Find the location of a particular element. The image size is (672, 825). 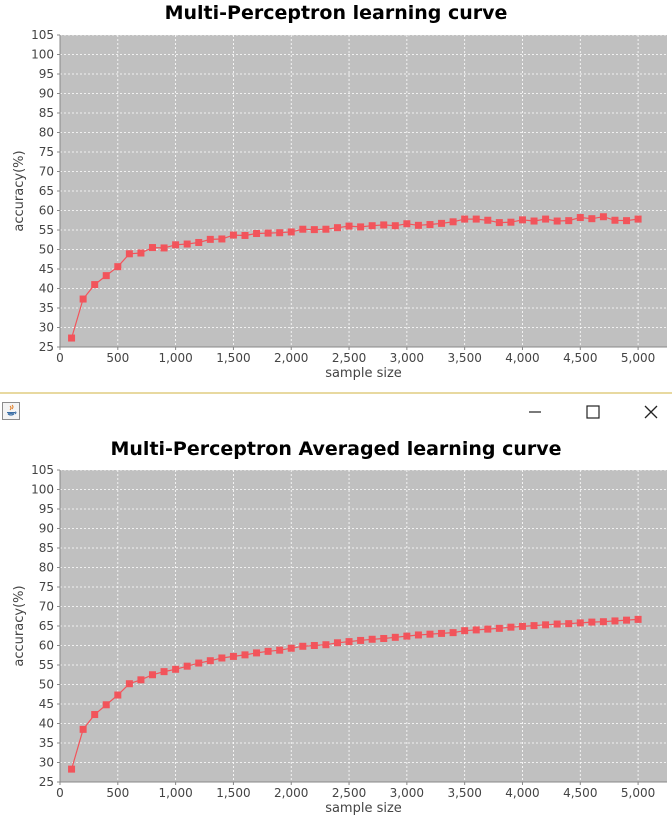

close-button is located at coordinates (651, 413).